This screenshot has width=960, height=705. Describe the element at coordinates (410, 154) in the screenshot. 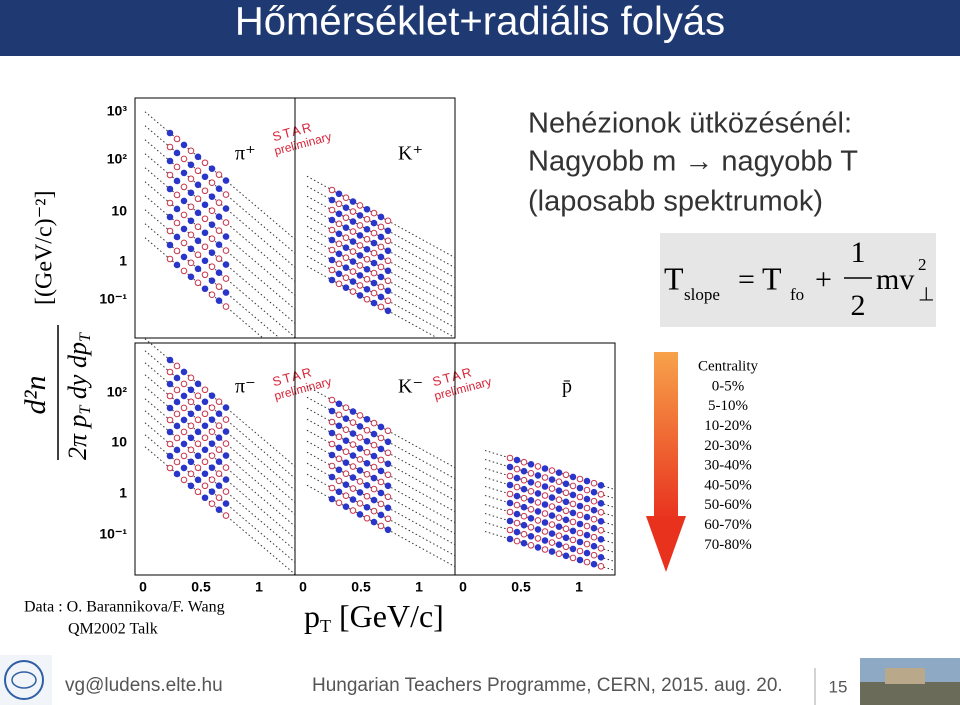

I see `panel-label: K⁺` at that location.